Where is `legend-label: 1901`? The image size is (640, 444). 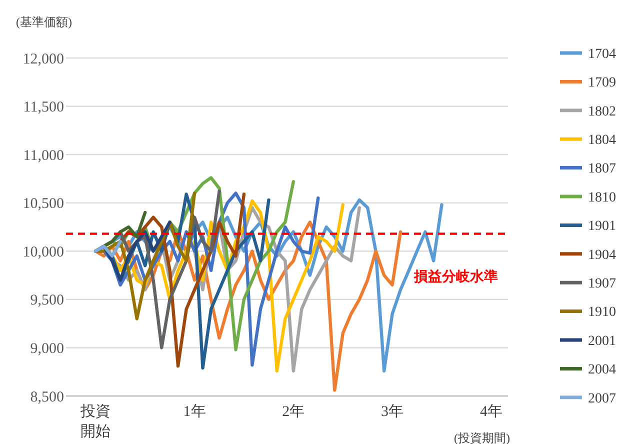
legend-label: 1901 is located at coordinates (602, 226).